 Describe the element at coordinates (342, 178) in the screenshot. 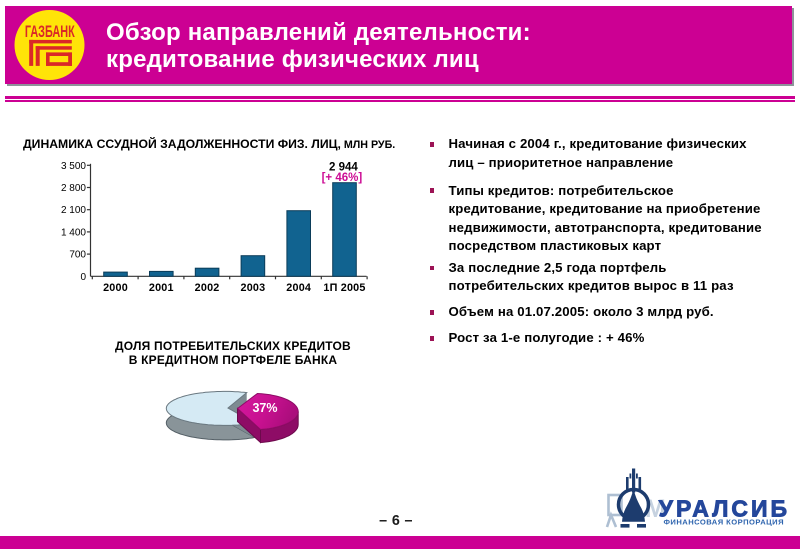

I see `svg-text: [+ 46%]` at that location.